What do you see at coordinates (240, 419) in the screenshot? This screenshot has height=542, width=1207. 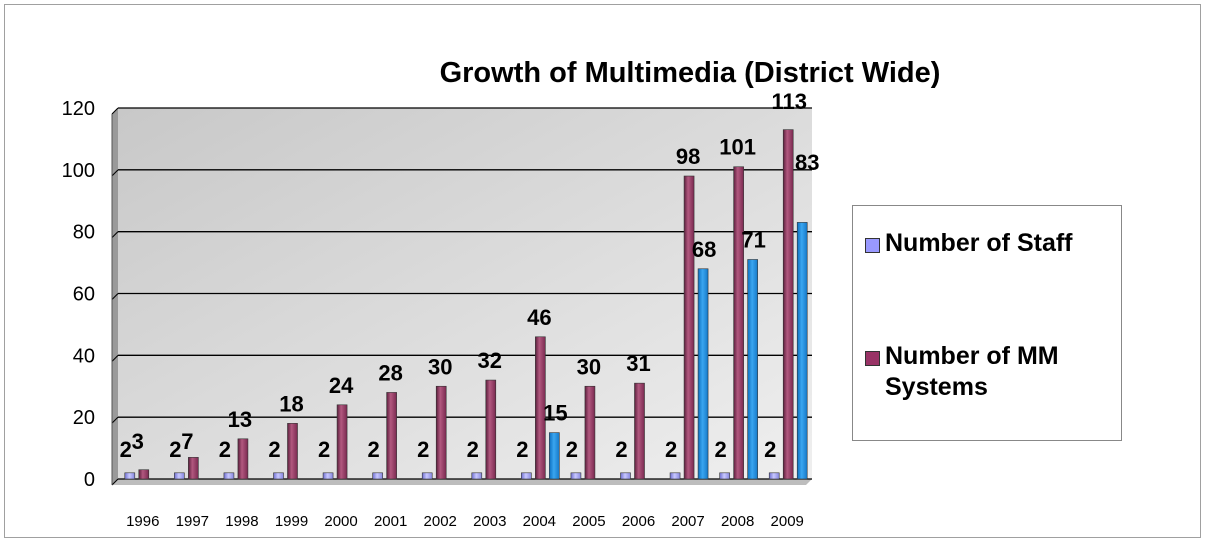 I see `data-label-mm-systems: 13` at bounding box center [240, 419].